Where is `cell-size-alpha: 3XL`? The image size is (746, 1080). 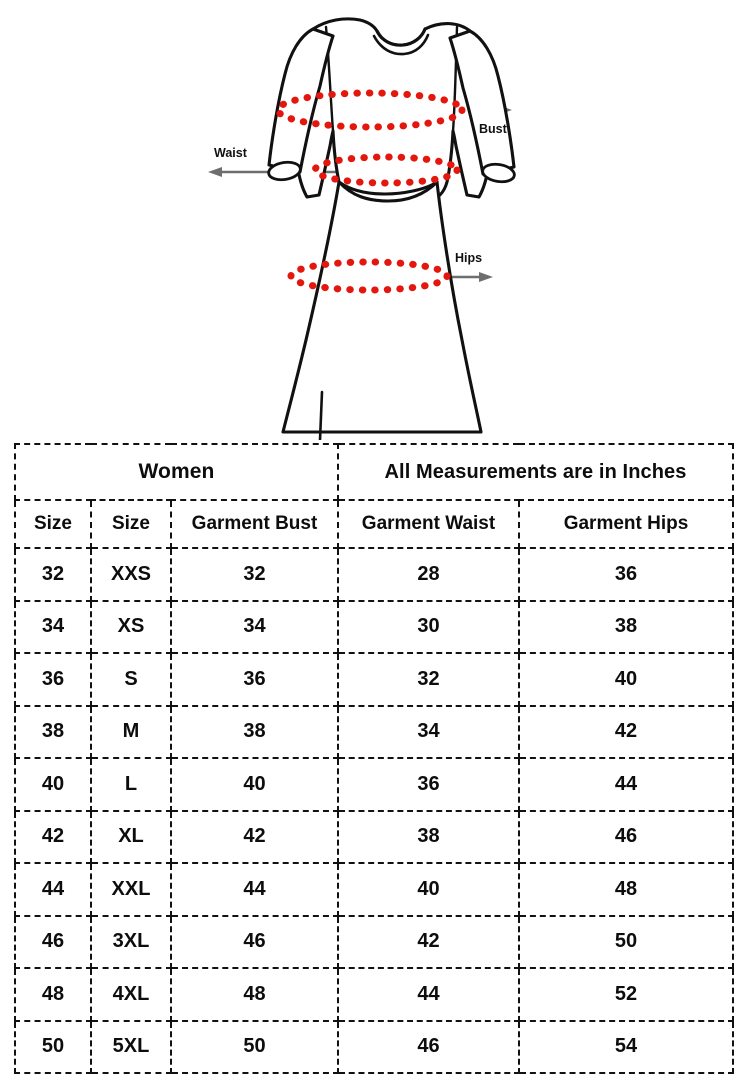 cell-size-alpha: 3XL is located at coordinates (131, 941).